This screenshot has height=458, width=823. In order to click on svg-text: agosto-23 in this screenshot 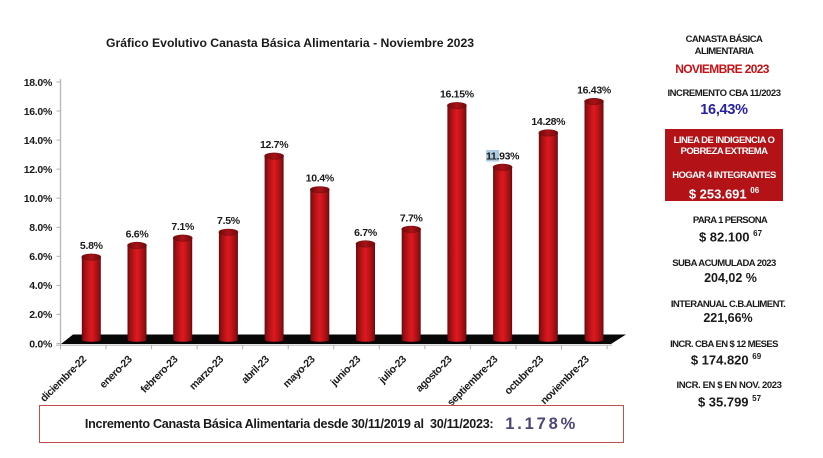, I will do `click(434, 373)`.